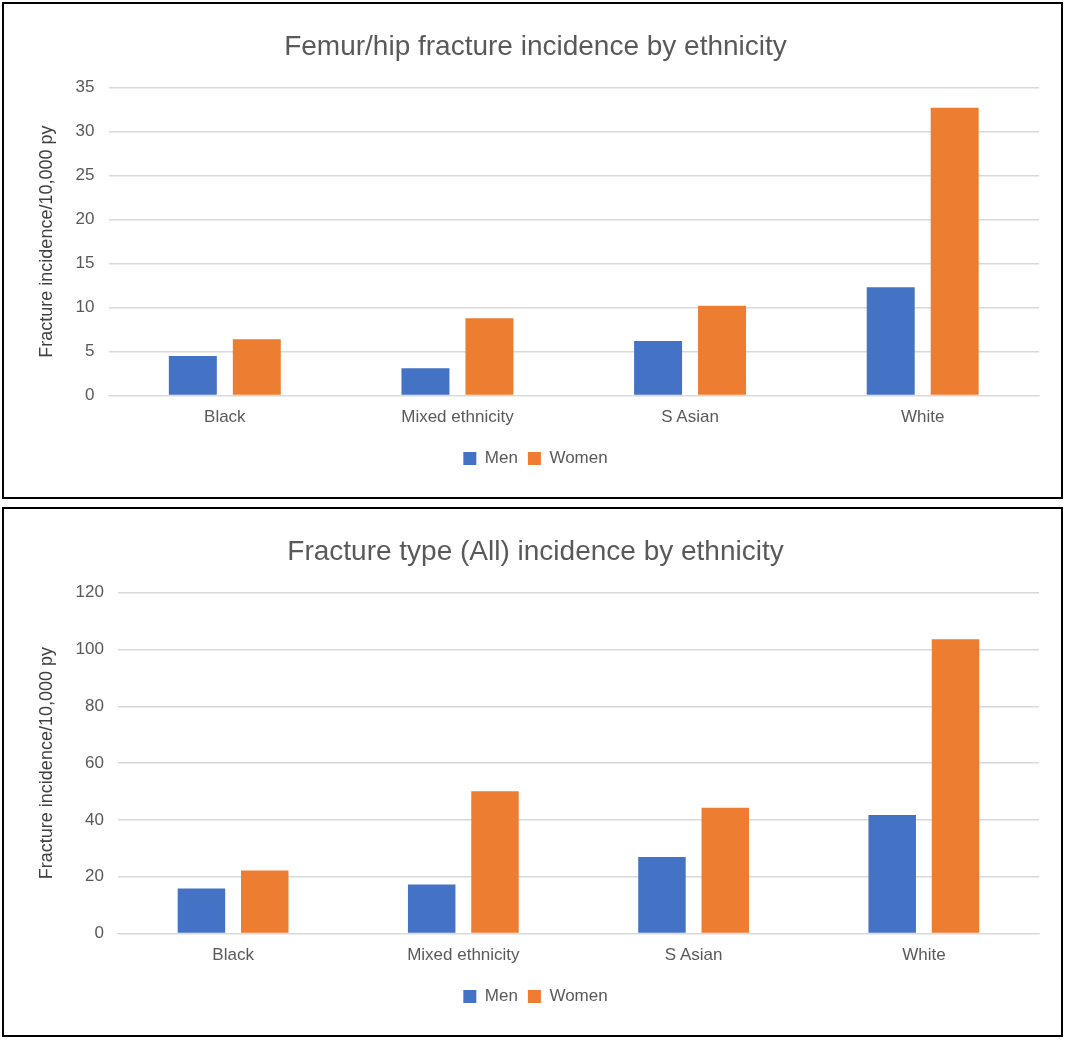 The width and height of the screenshot is (1067, 1041). Describe the element at coordinates (85, 87) in the screenshot. I see `y-tick-label: 35` at that location.